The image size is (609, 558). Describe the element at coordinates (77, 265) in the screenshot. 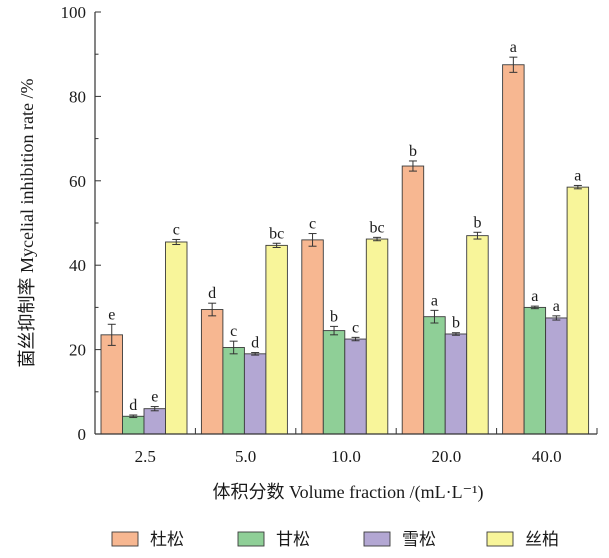

I see `y-tick-label: 40` at that location.